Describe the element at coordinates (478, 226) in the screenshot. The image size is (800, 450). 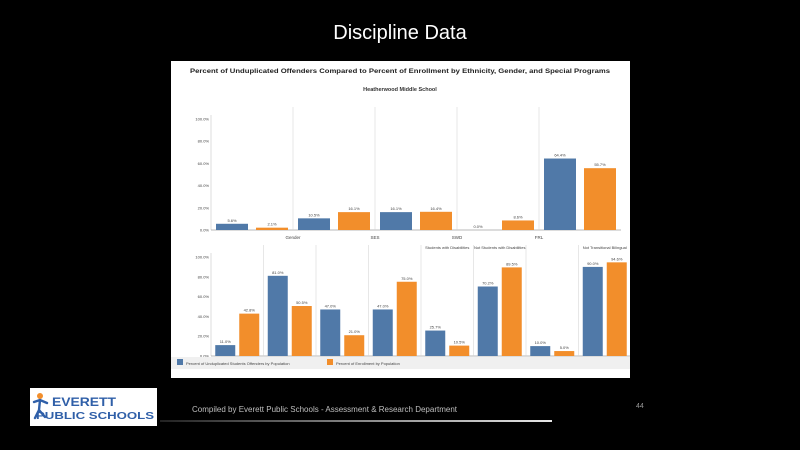
I see `bar-value-label: 0.0%` at that location.